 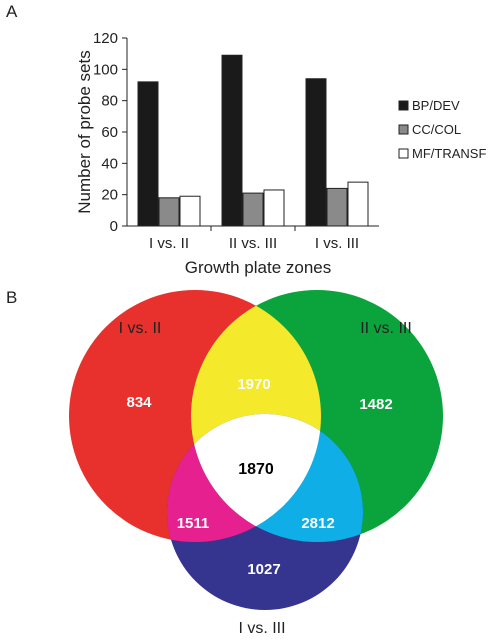 I want to click on y-tick-label: 100, so click(x=105, y=69).